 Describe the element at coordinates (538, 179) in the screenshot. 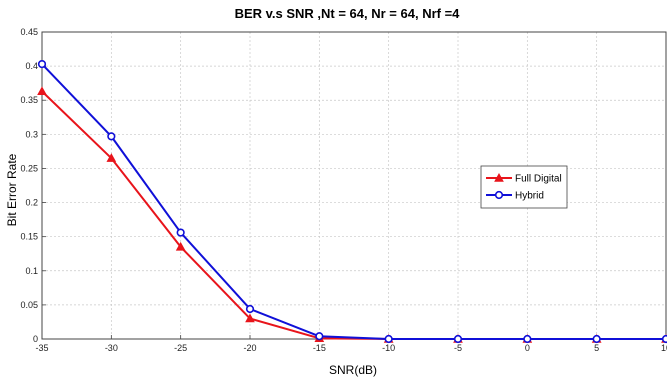

I see `legend-label: Full Digital` at that location.